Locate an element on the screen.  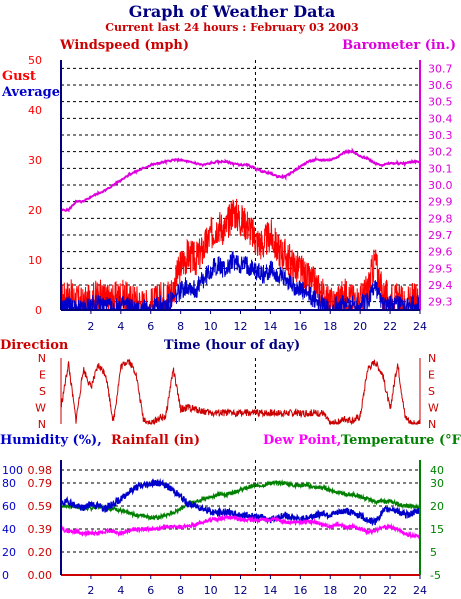
direction-label: Direction is located at coordinates (34, 345).